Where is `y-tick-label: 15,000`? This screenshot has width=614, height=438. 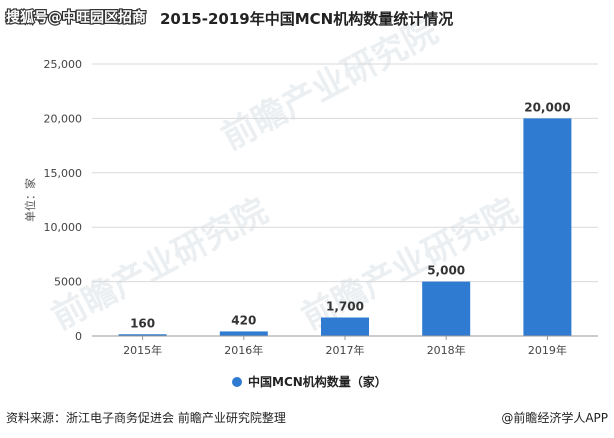 y-tick-label: 15,000 is located at coordinates (63, 173).